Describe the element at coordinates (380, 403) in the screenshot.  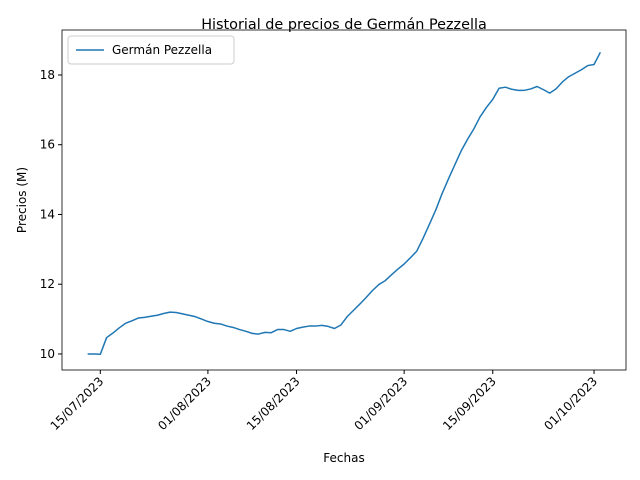
I see `x-tick-label: 01/09/2023` at that location.